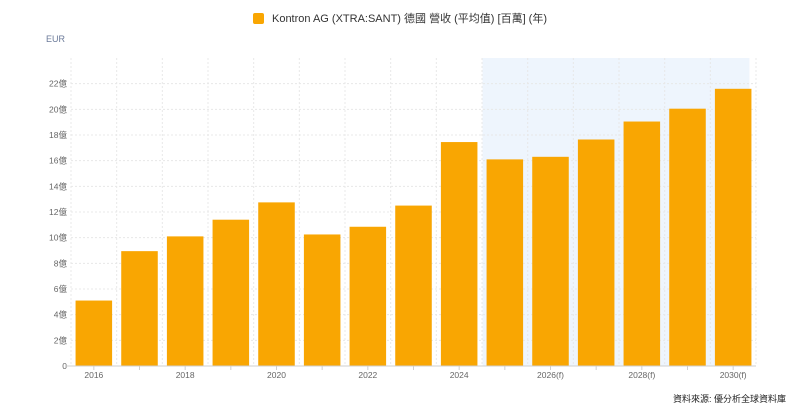 Image resolution: width=800 pixels, height=413 pixels. What do you see at coordinates (58, 84) in the screenshot?
I see `y-tick-label: 22億` at bounding box center [58, 84].